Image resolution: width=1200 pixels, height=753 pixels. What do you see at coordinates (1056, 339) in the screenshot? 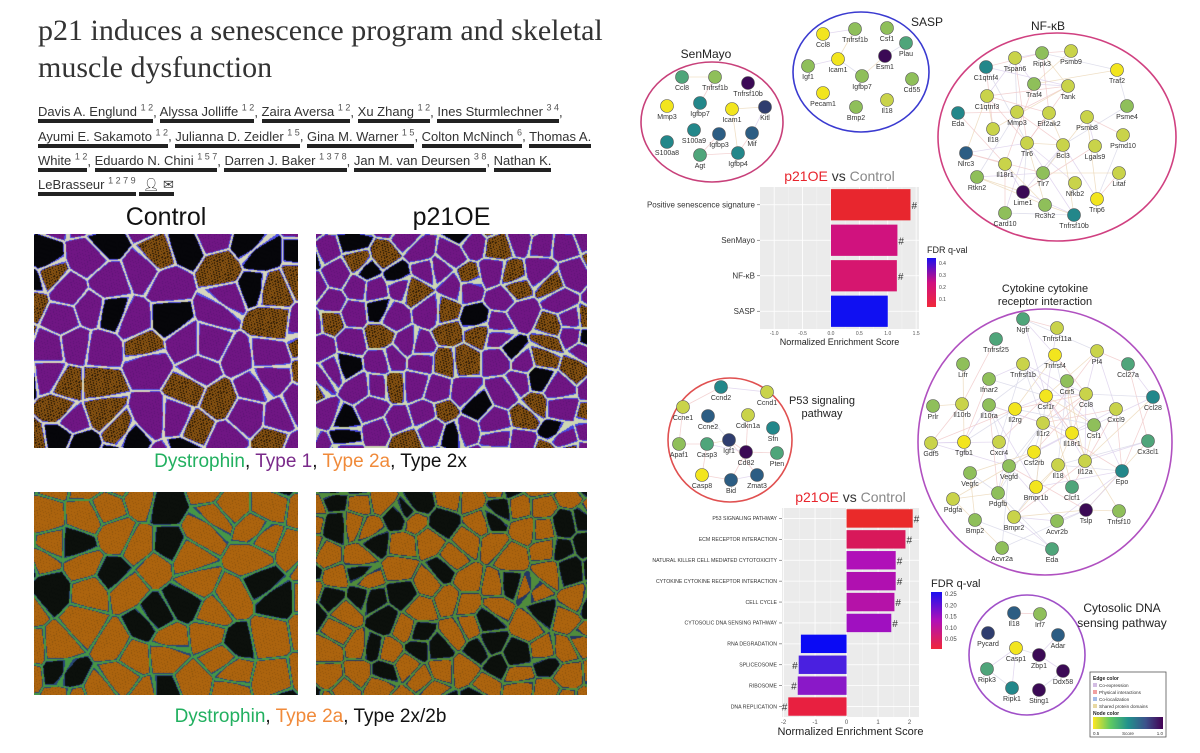
I see `gene-label: Tnfrsf11a` at bounding box center [1056, 339].